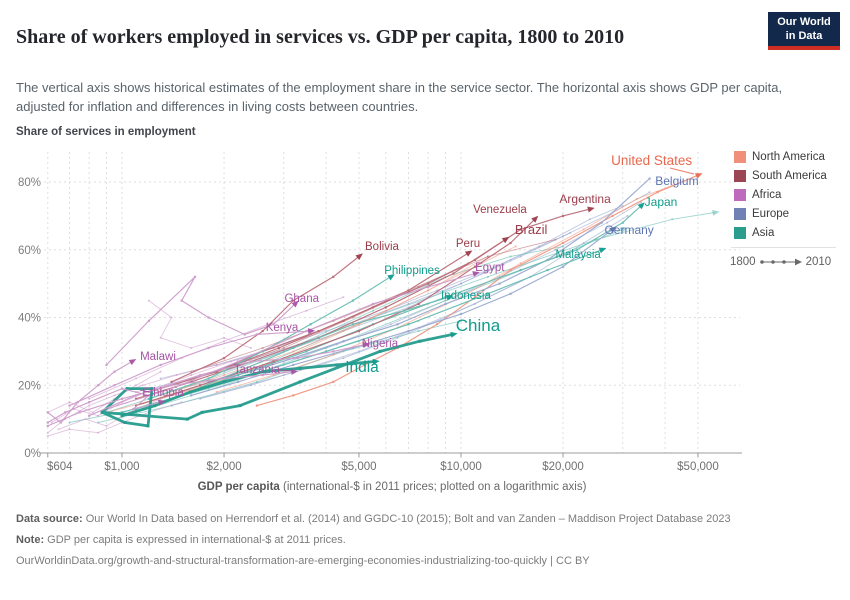 The image size is (850, 600). I want to click on legend-divider, so click(783, 247).